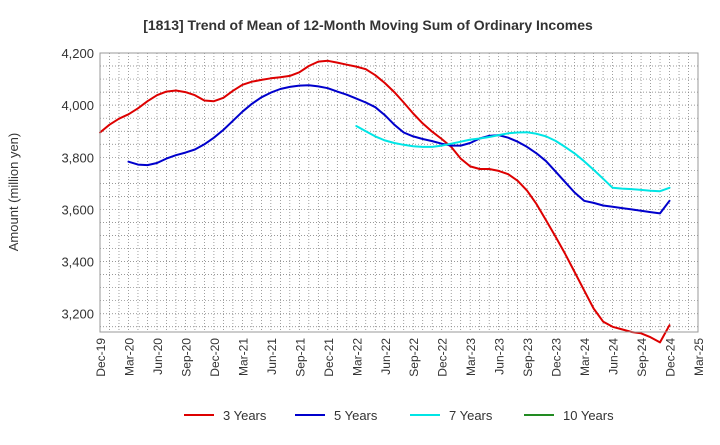 This screenshot has width=720, height=445. Describe the element at coordinates (513, 159) in the screenshot. I see `series-line-7-years` at that location.